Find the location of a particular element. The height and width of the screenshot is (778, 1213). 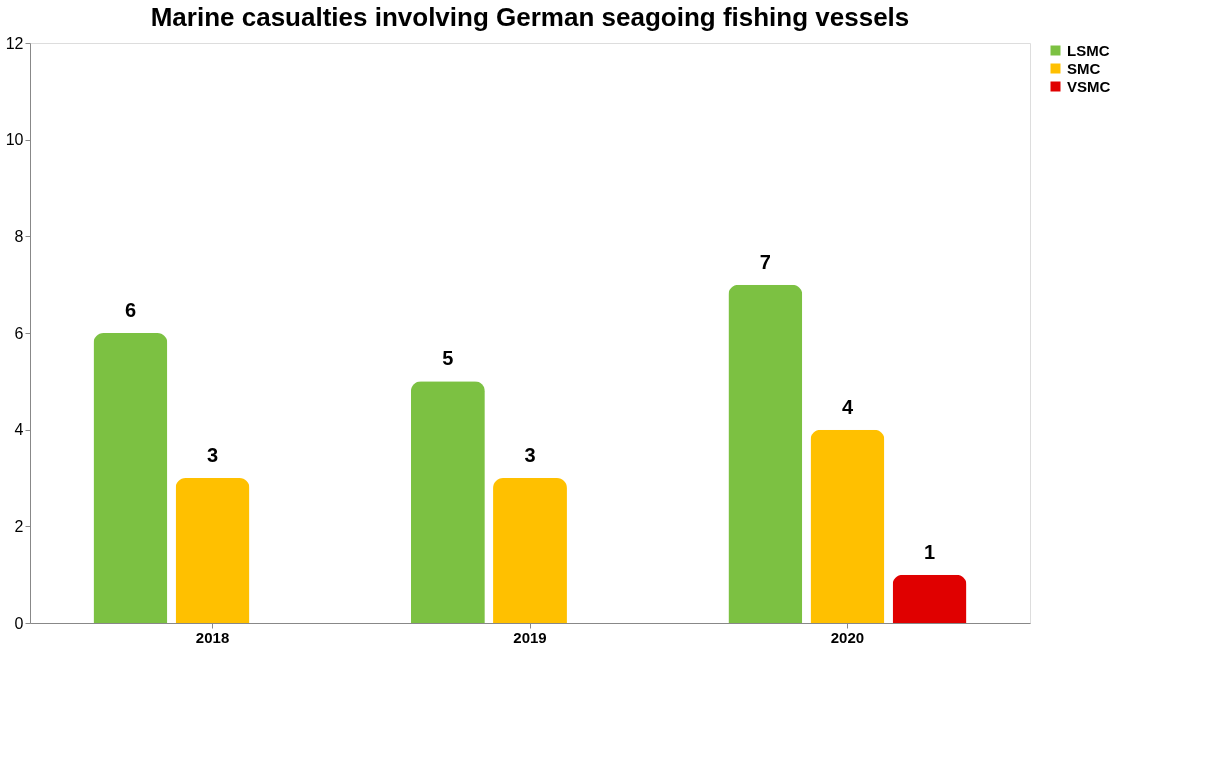

x-tick-label: 2018 is located at coordinates (212, 637).